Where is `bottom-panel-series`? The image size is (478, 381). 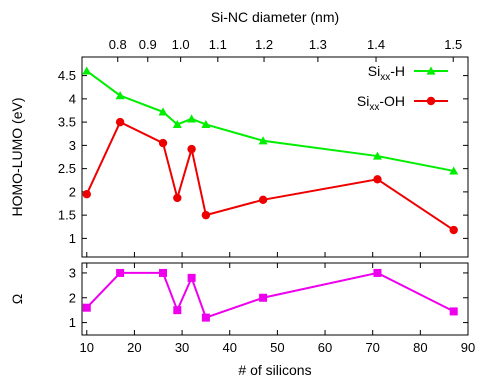
bottom-panel-series is located at coordinates (270, 295).